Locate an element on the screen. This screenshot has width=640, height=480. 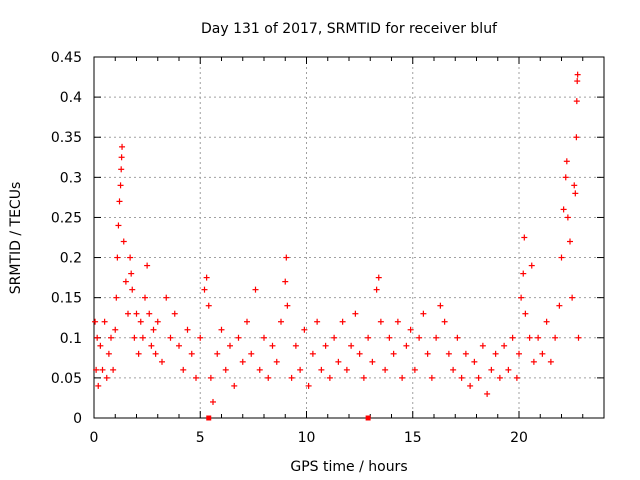
y-tick-label: 0.3 is located at coordinates (71, 178).